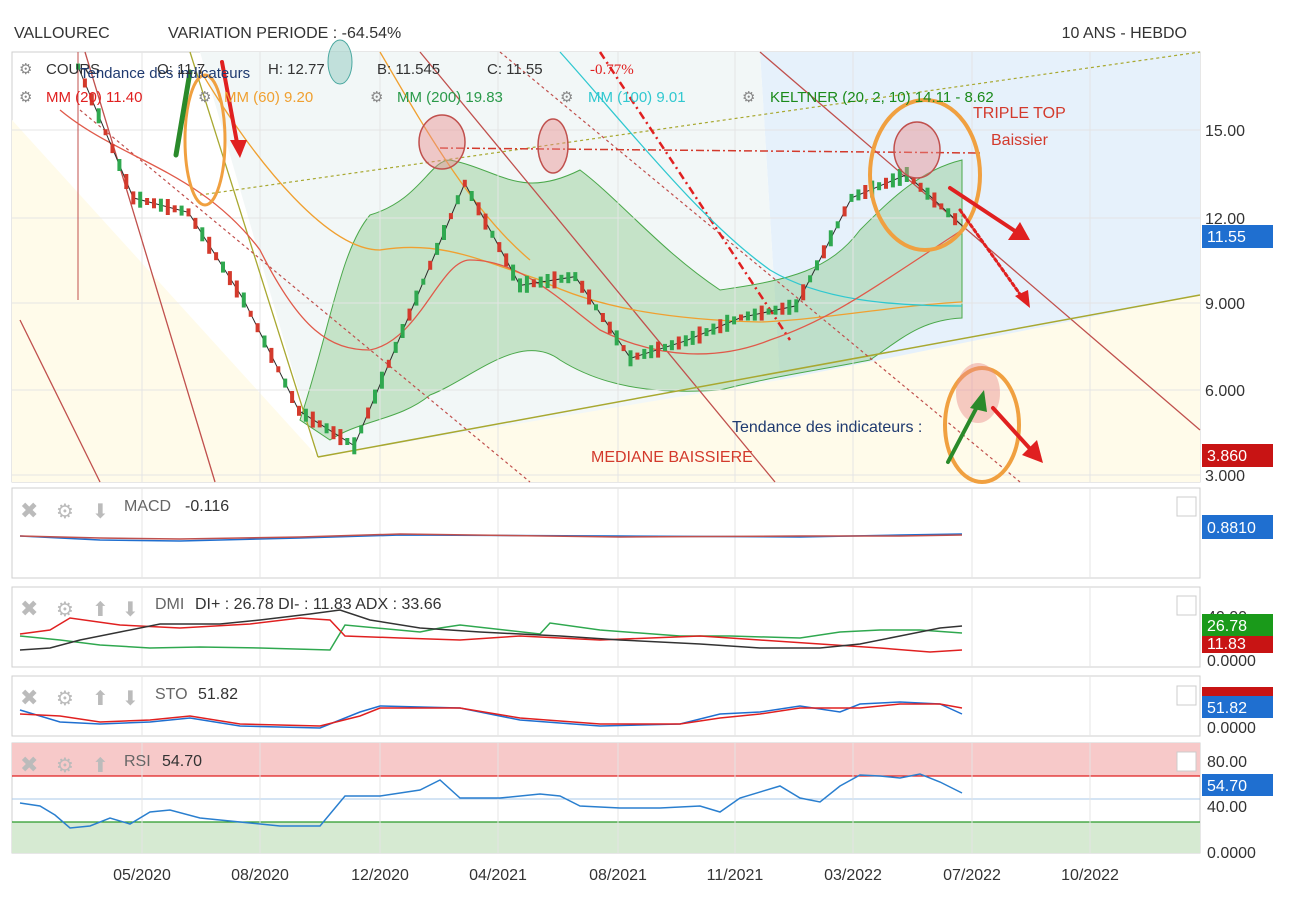  Describe the element at coordinates (408, 69) in the screenshot. I see `ohlc-low: B: 11.545` at that location.